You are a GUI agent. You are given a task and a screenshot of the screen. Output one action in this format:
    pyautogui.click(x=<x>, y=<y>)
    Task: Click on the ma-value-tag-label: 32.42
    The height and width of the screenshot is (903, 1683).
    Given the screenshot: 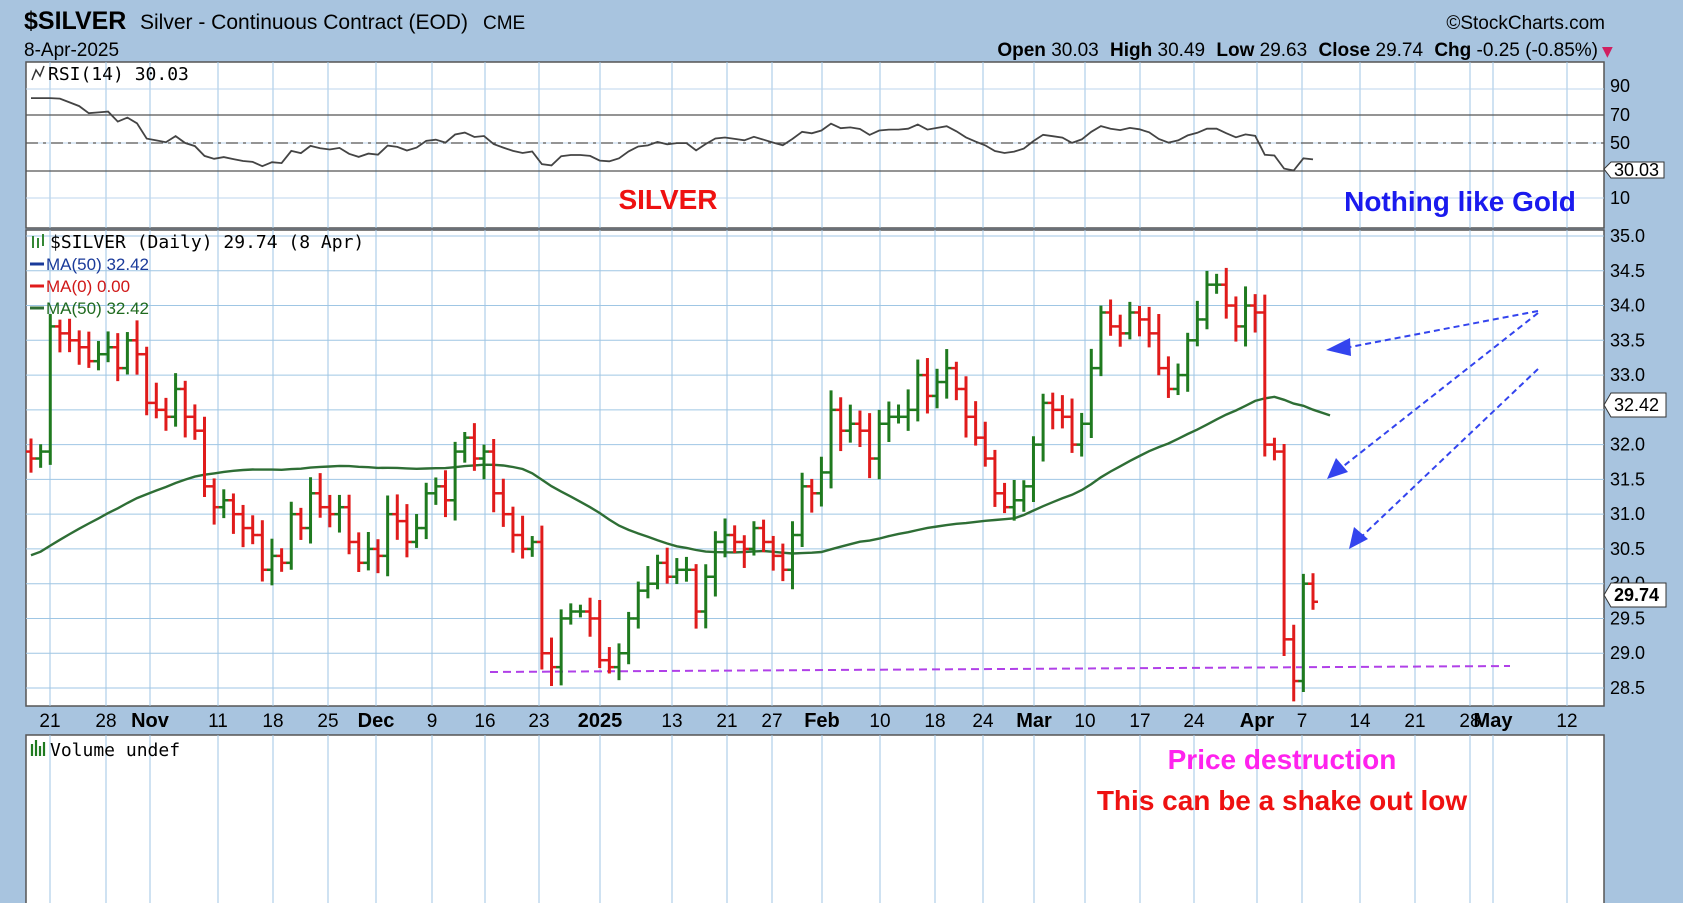 What is the action you would take?
    pyautogui.click(x=1636, y=405)
    